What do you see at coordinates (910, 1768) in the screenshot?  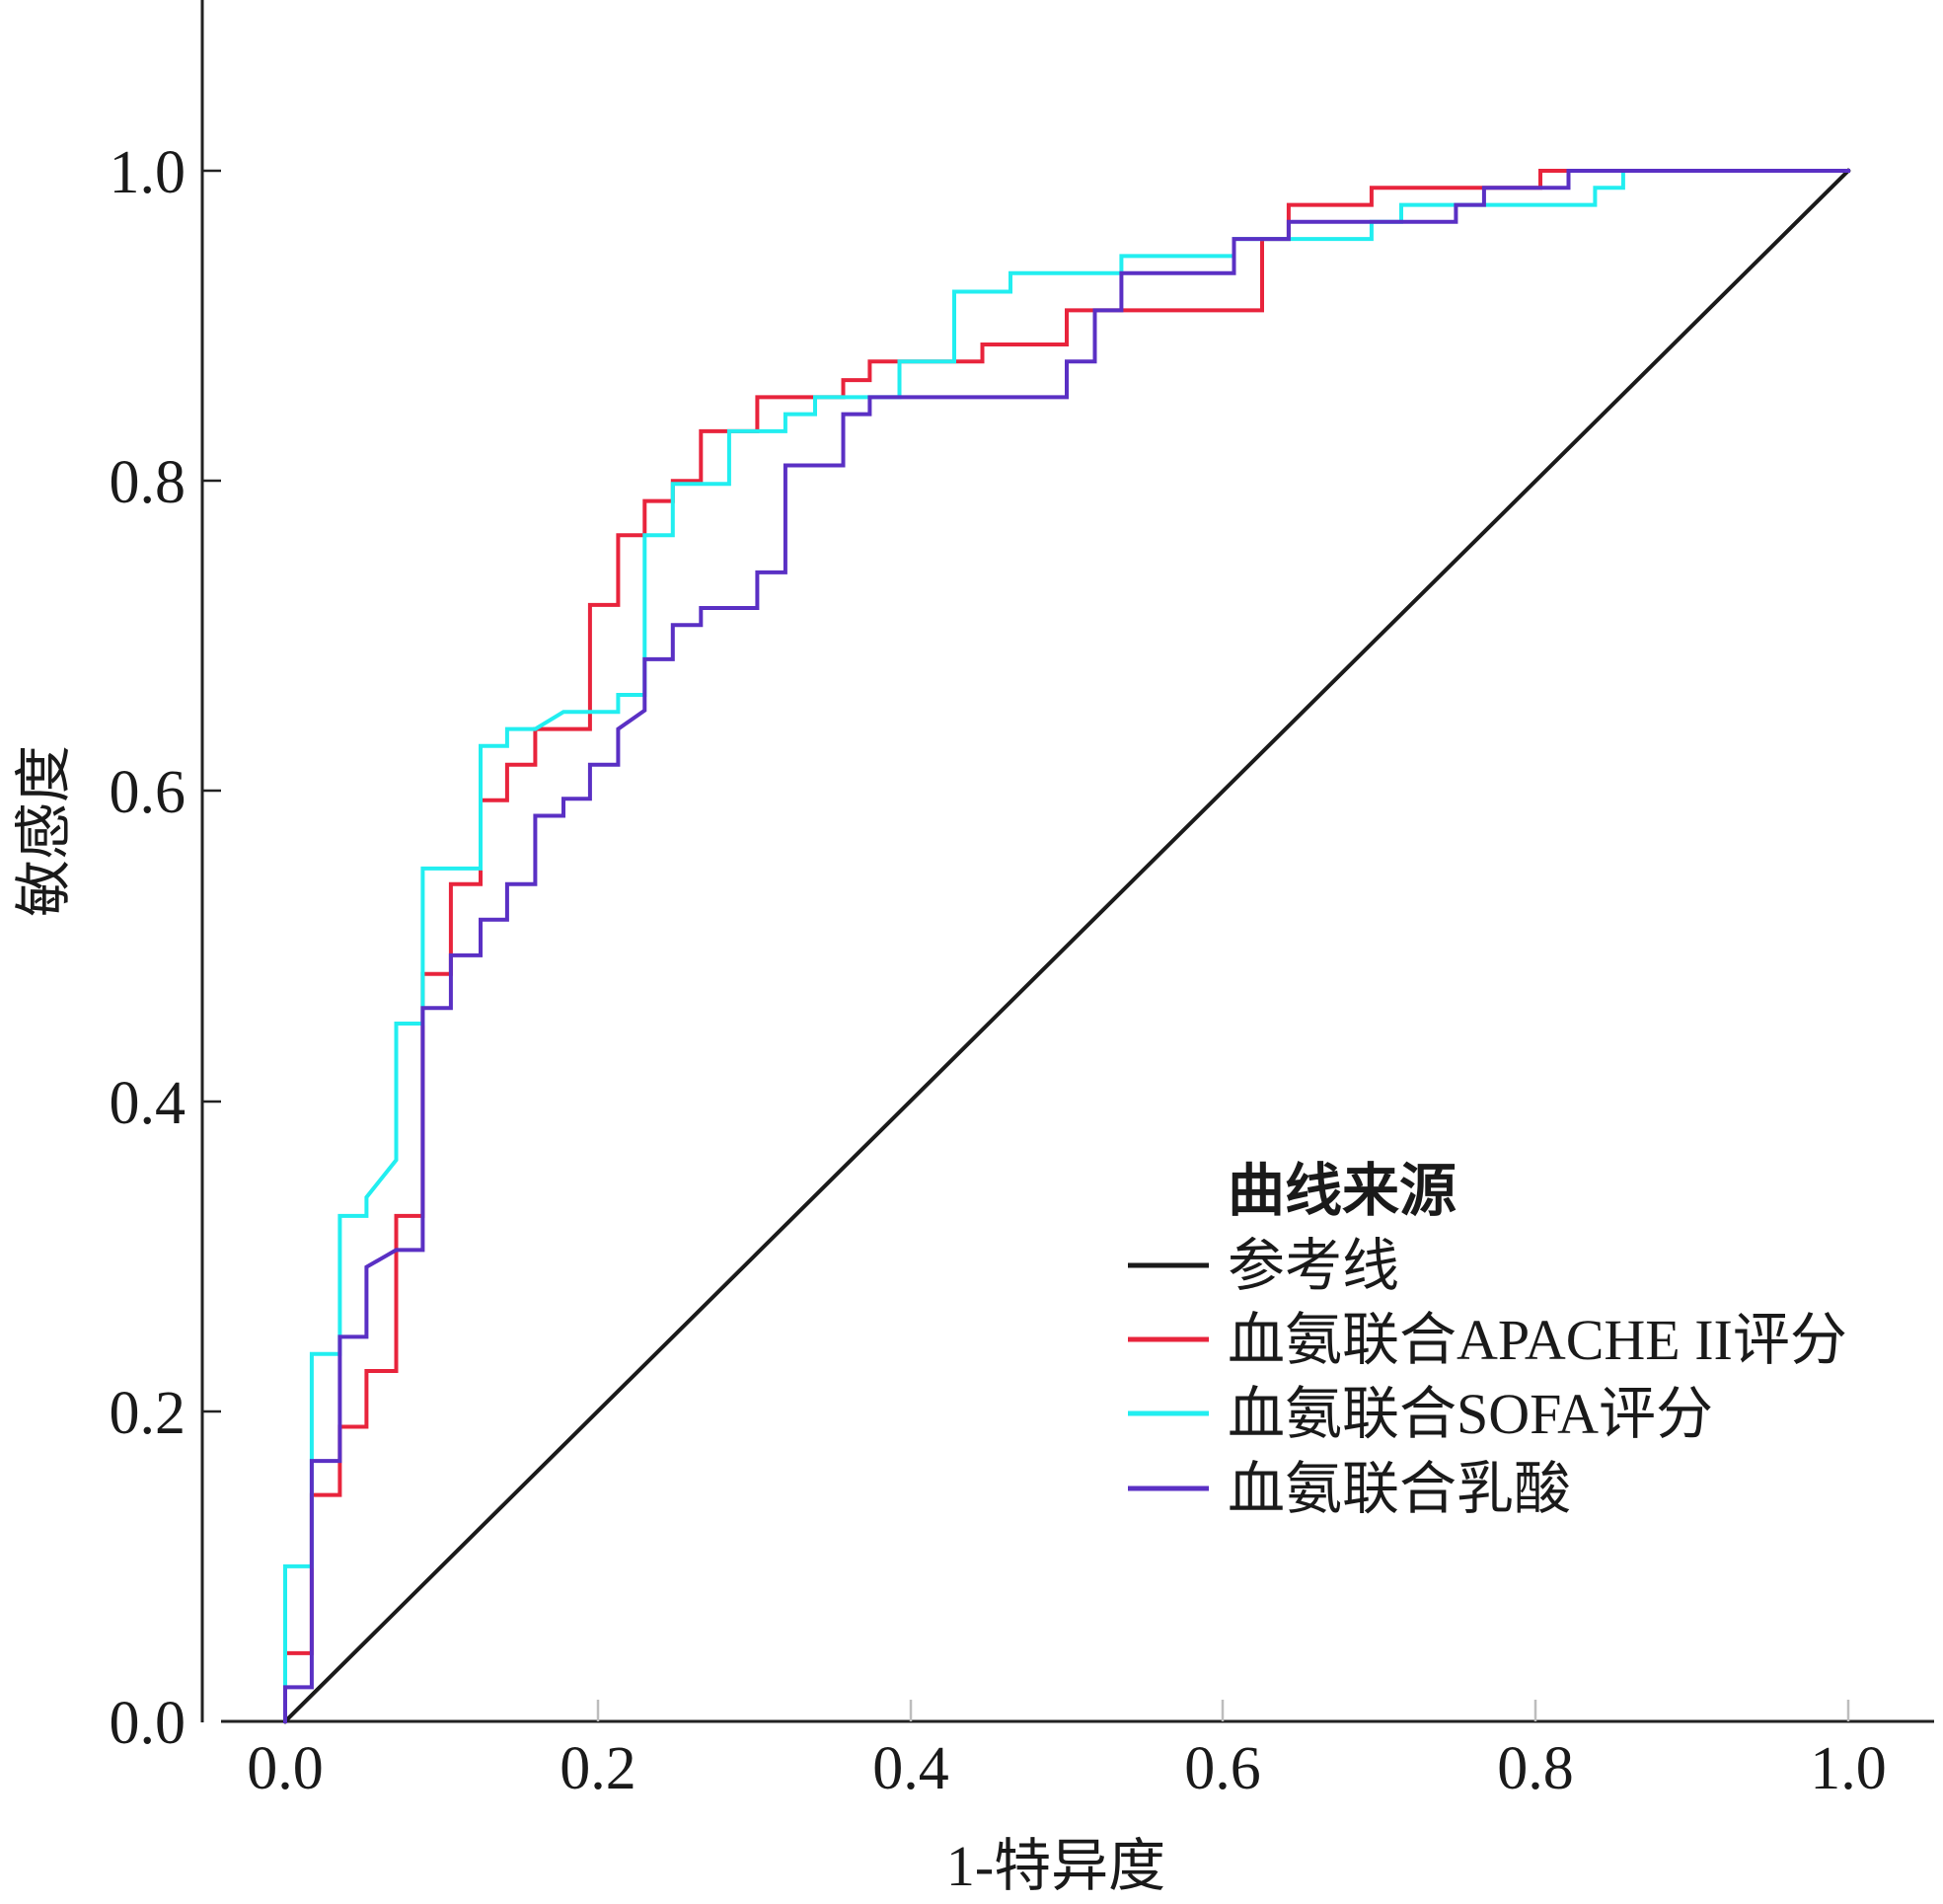 I see `x-tick-label: 0.4` at bounding box center [910, 1768].